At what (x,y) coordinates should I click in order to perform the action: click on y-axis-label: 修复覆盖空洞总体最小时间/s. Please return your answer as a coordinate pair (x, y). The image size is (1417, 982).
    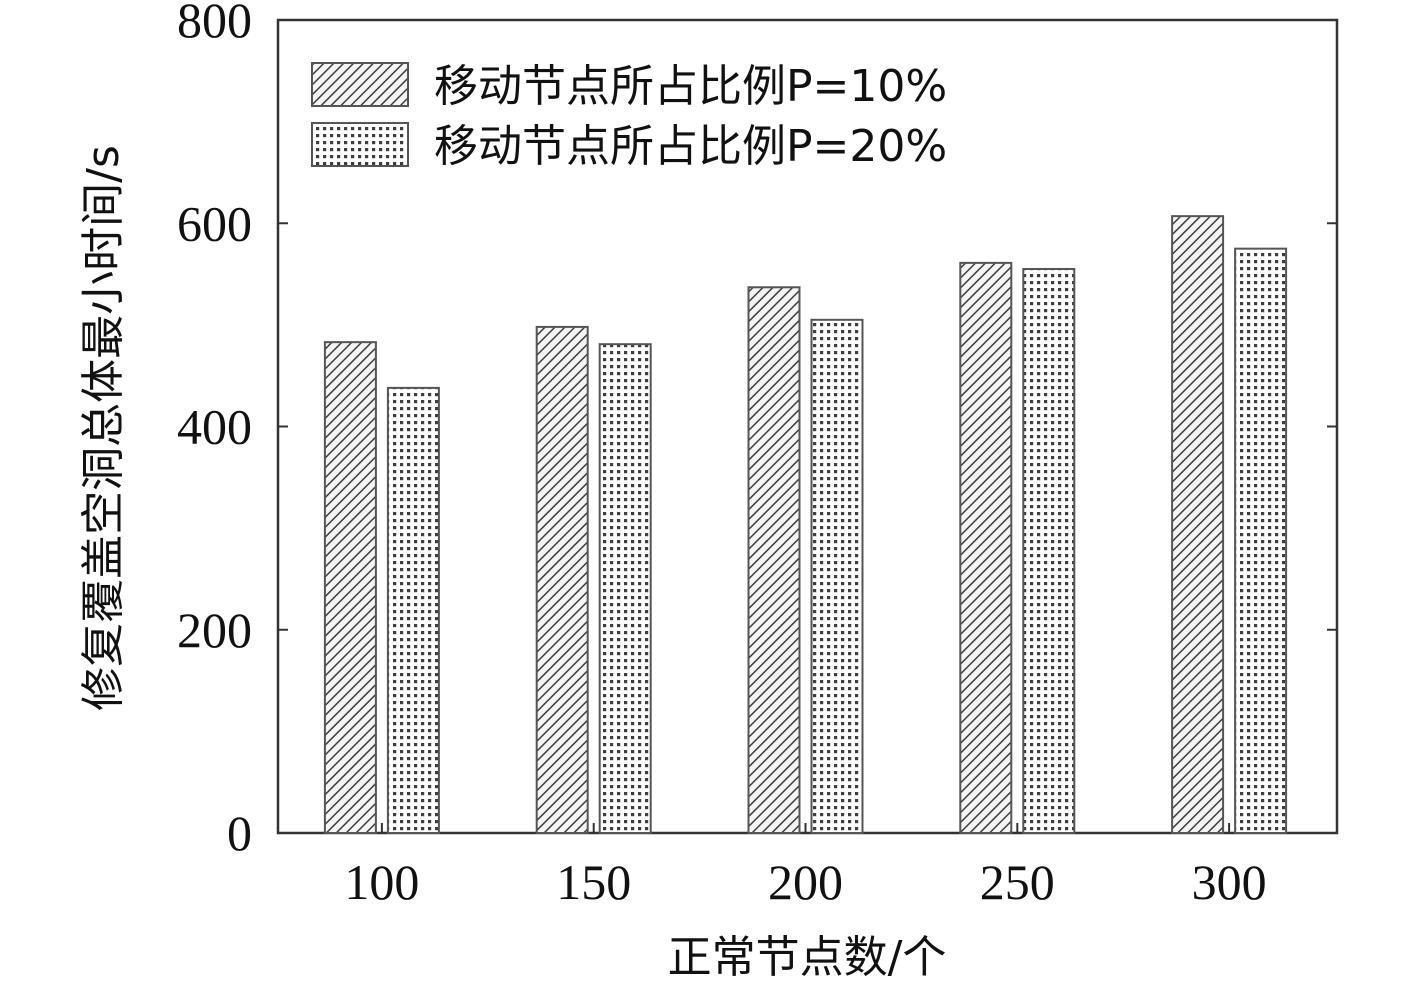
    Looking at the image, I should click on (103, 428).